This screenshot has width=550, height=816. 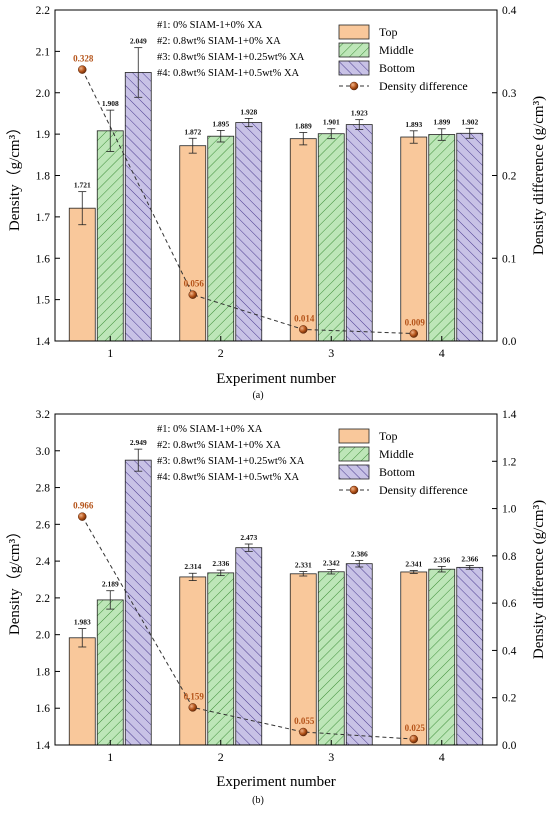 What do you see at coordinates (441, 559) in the screenshot?
I see `bar-value-label: 2.356` at bounding box center [441, 559].